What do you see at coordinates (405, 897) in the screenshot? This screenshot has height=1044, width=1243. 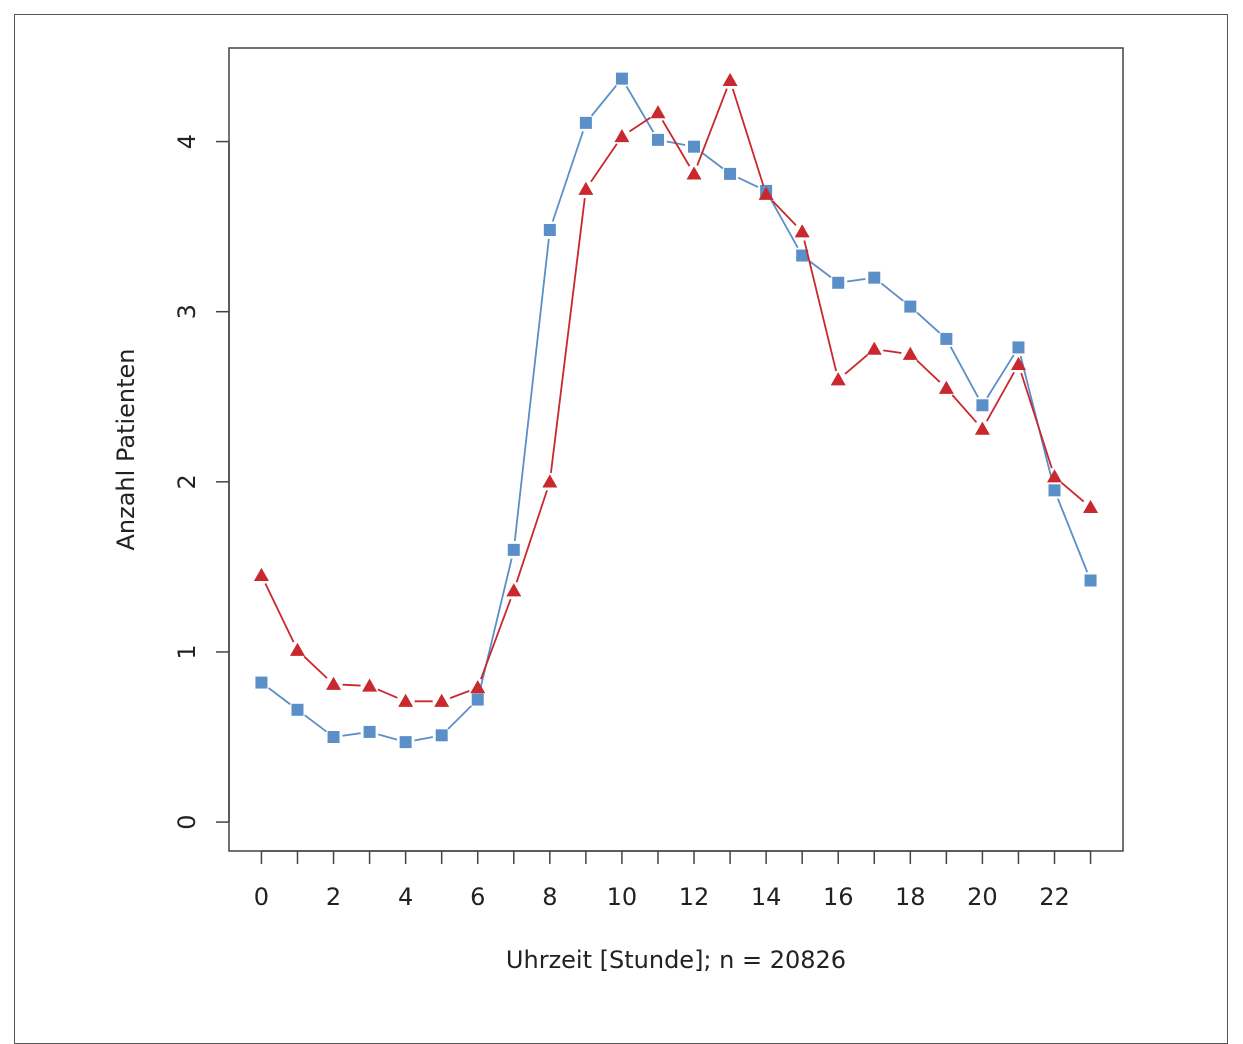 I see `x-tick-label: 4` at bounding box center [405, 897].